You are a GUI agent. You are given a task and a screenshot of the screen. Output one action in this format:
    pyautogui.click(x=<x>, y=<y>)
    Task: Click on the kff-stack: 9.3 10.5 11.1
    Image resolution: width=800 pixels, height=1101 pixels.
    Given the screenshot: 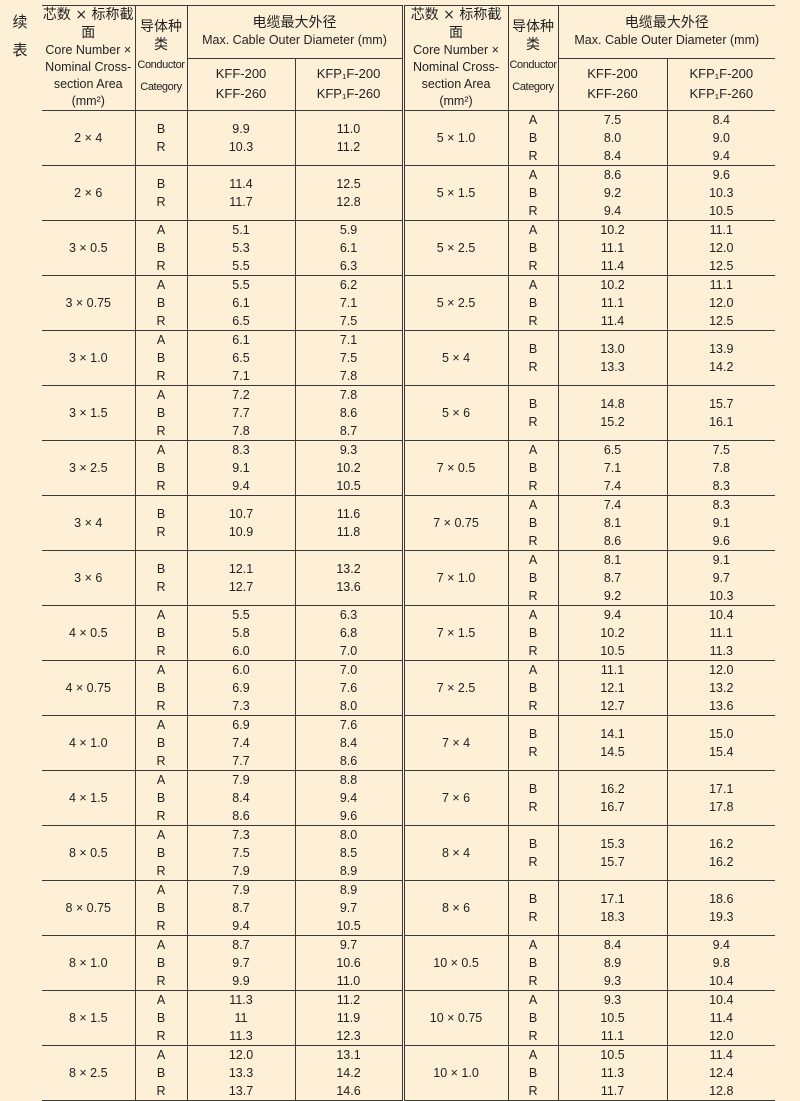 What is the action you would take?
    pyautogui.click(x=613, y=1018)
    